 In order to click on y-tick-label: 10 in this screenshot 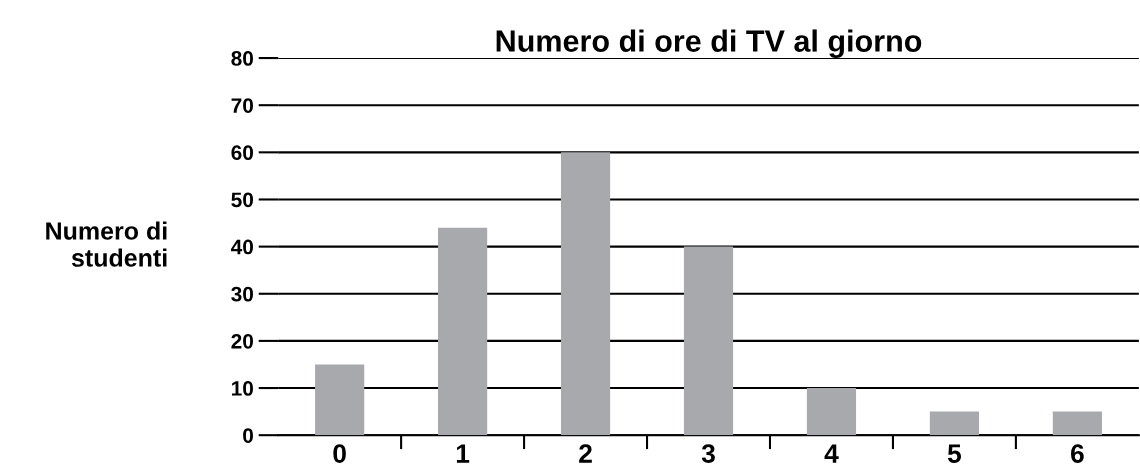, I will do `click(242, 388)`.